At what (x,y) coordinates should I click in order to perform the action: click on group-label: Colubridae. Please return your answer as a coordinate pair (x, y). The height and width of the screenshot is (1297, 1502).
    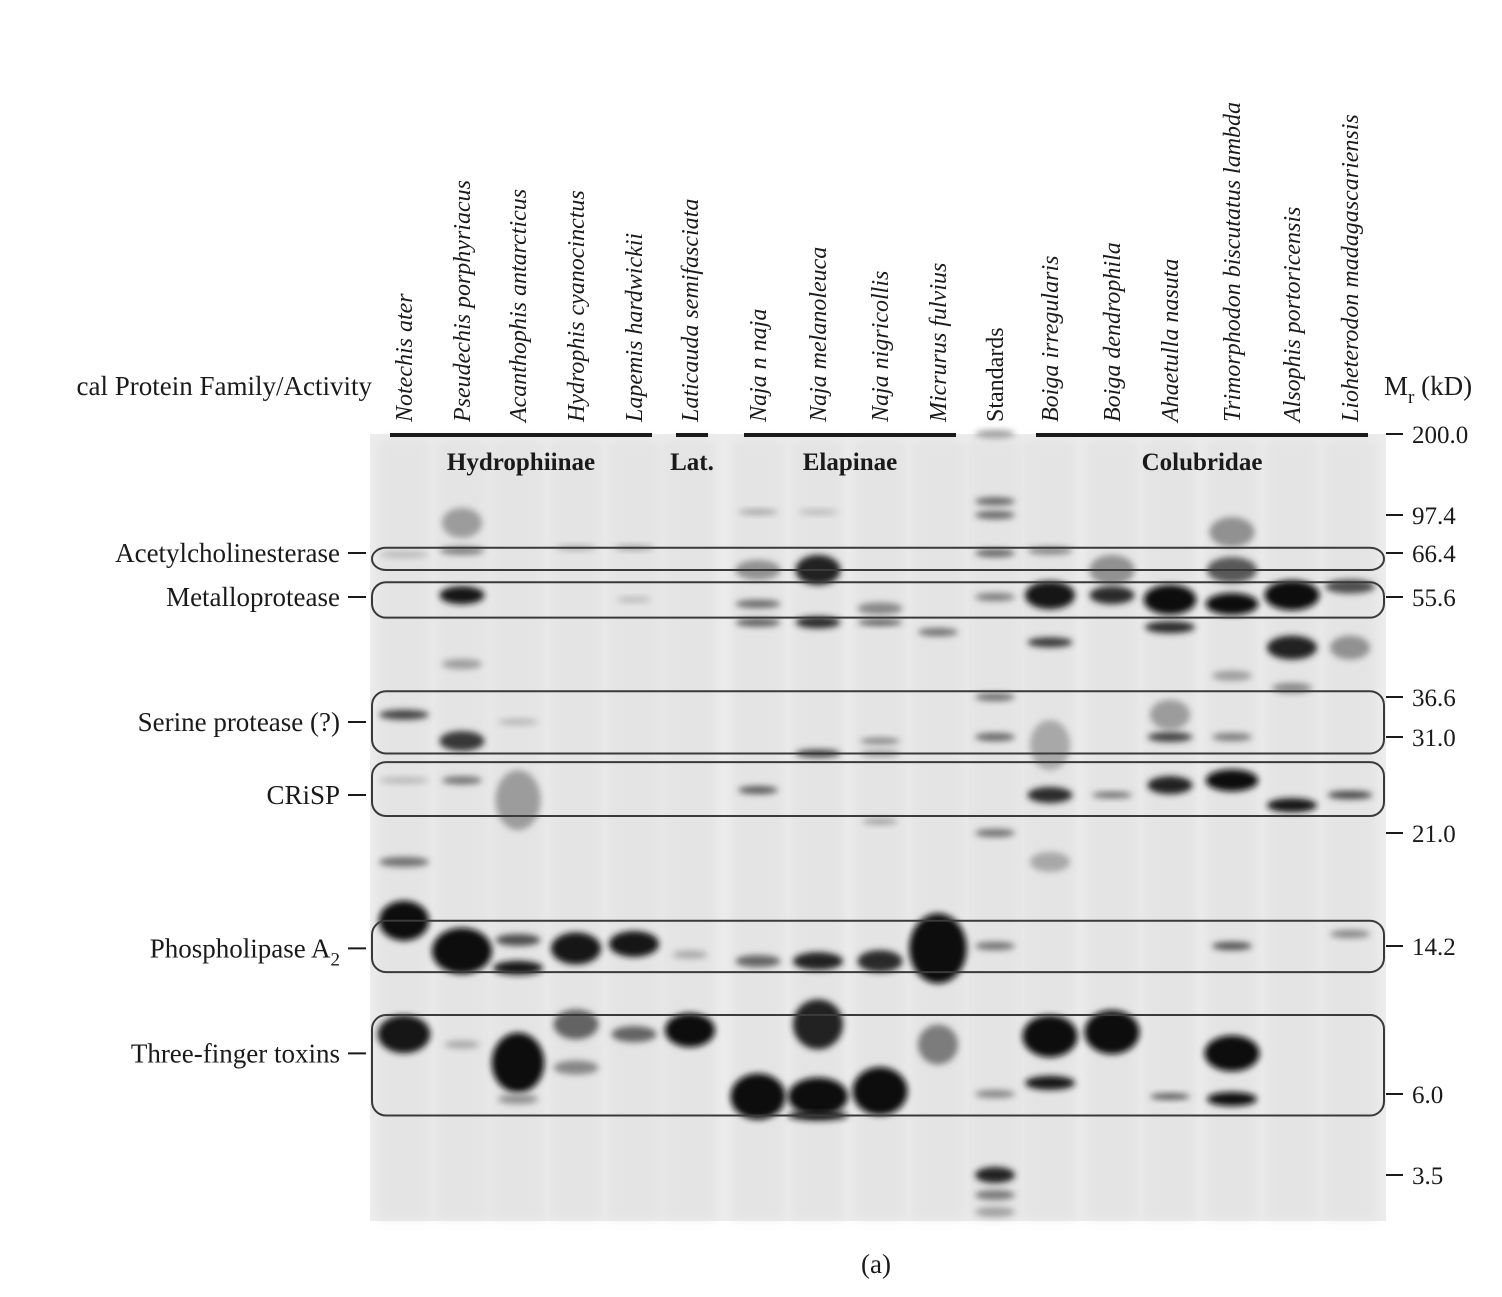
    Looking at the image, I should click on (1202, 462).